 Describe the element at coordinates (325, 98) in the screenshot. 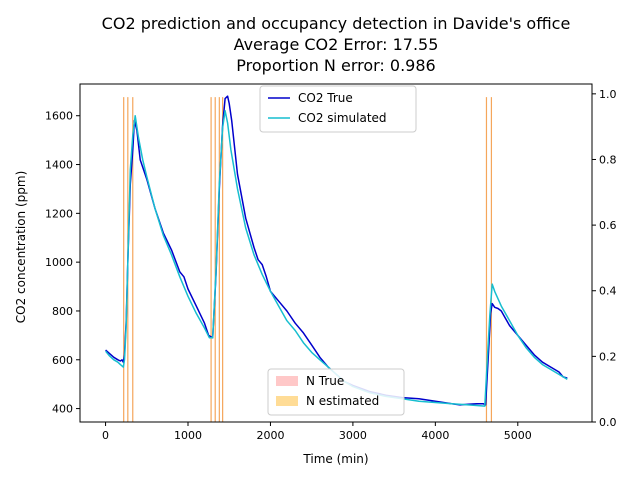

I see `legend-label-co2-true: CO2 True` at that location.